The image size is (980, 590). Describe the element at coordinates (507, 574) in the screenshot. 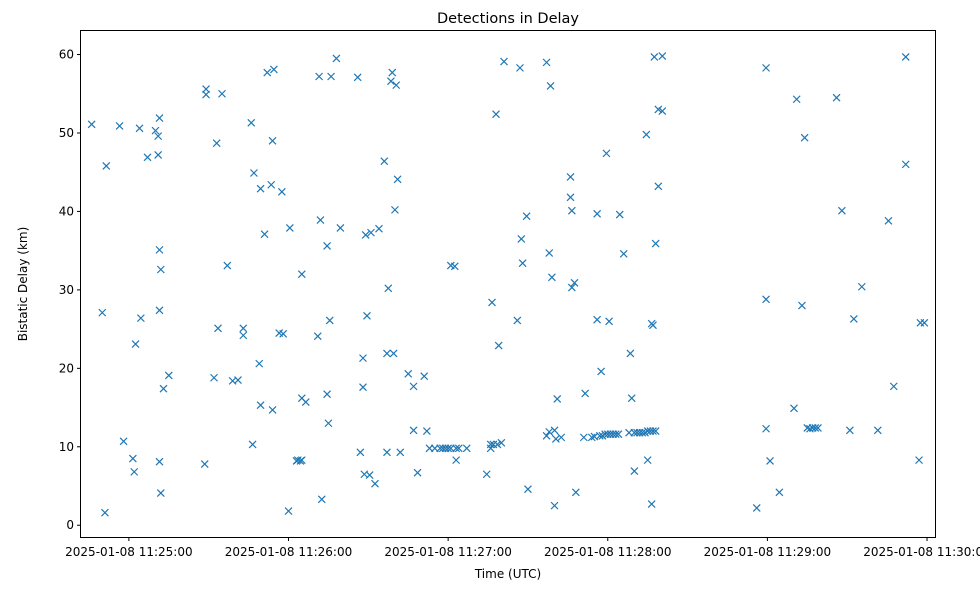

I see `x-axis-label: Time (UTC)` at that location.